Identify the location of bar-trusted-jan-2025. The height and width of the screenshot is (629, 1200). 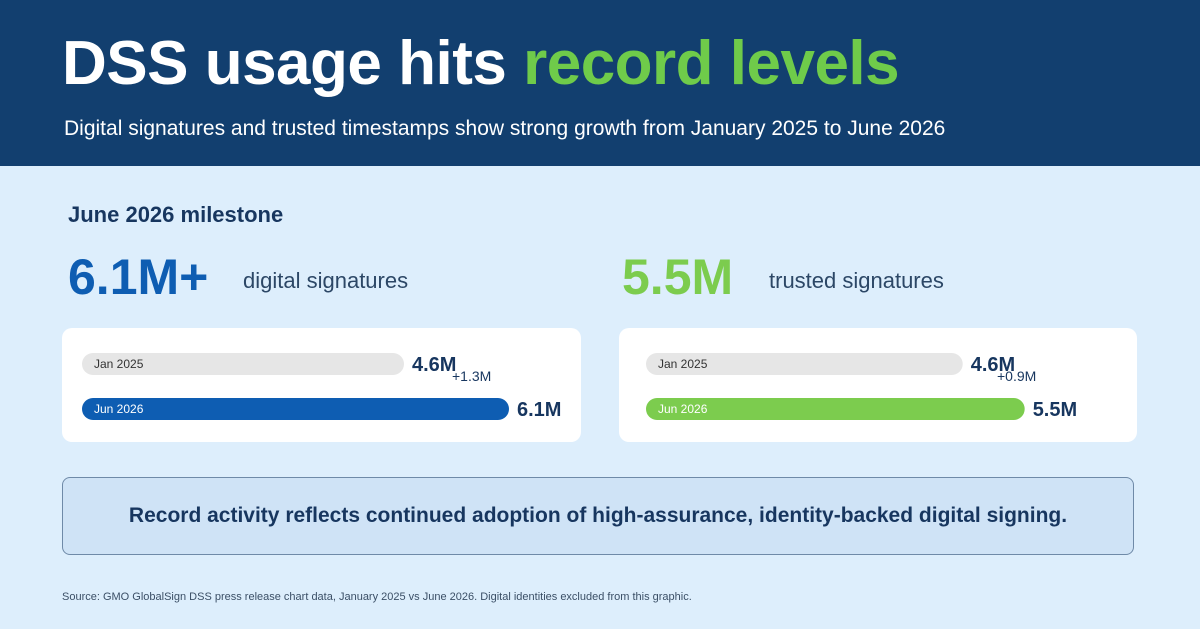
(804, 364).